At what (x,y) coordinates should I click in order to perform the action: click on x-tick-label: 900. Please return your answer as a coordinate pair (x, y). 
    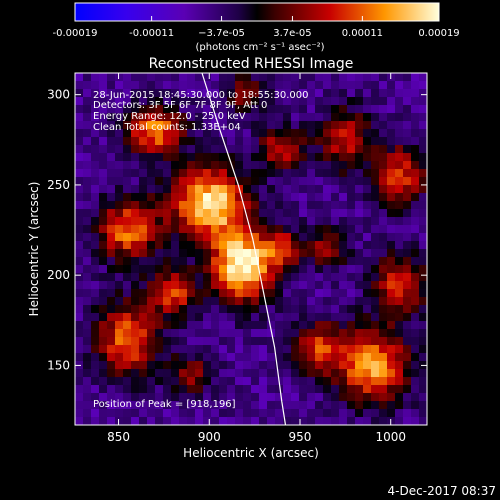
    Looking at the image, I should click on (209, 437).